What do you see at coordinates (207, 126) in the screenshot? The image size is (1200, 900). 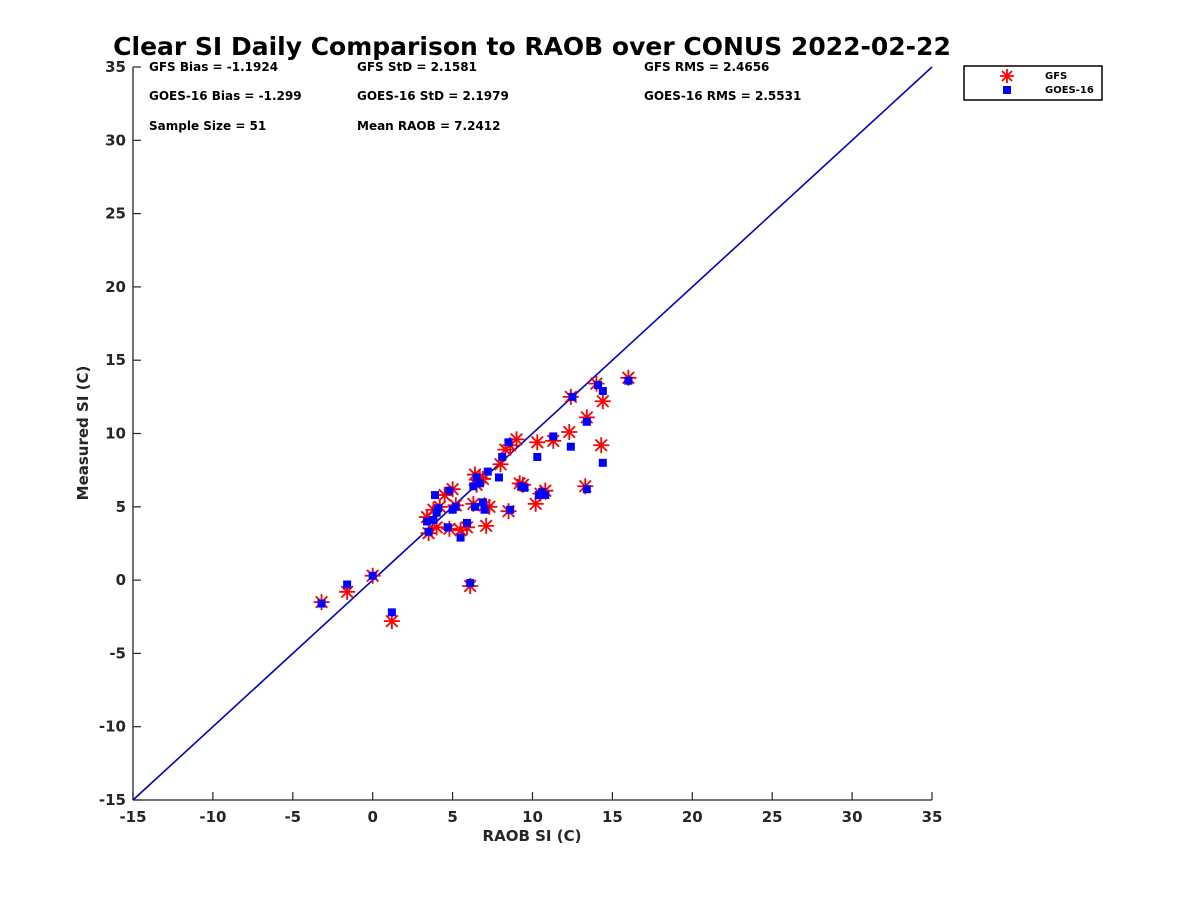 I see `stat-sample-size: Sample Size = 51` at bounding box center [207, 126].